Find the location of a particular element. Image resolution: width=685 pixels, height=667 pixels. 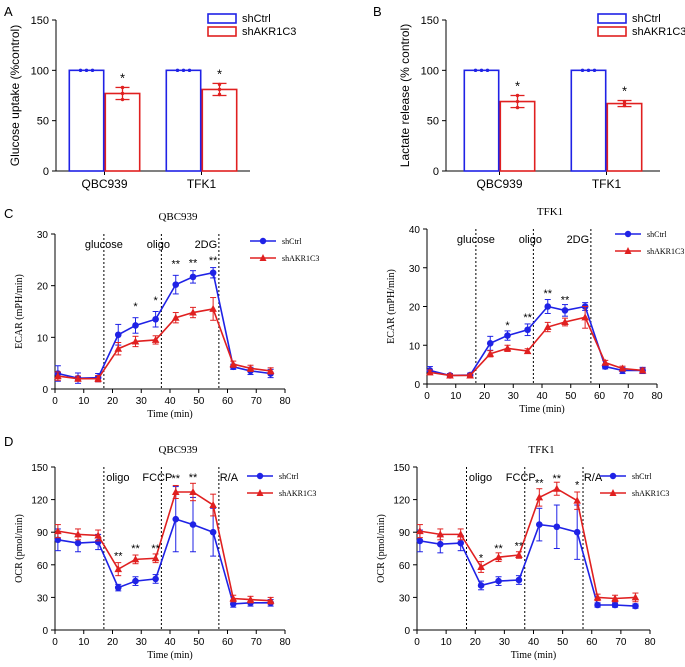

panel-letter-d: D is located at coordinates (8, 441).